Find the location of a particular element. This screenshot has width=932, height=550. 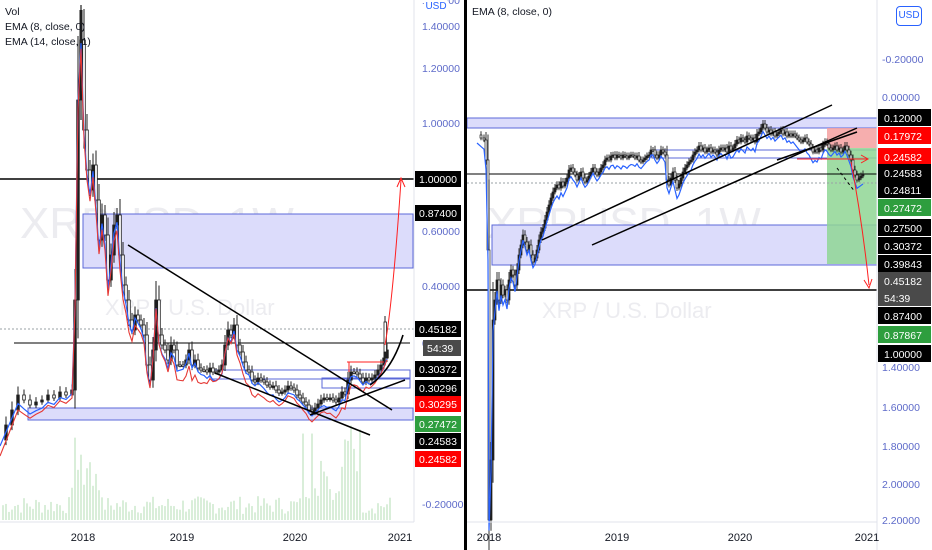

price-label: 0.30372 is located at coordinates (903, 247).